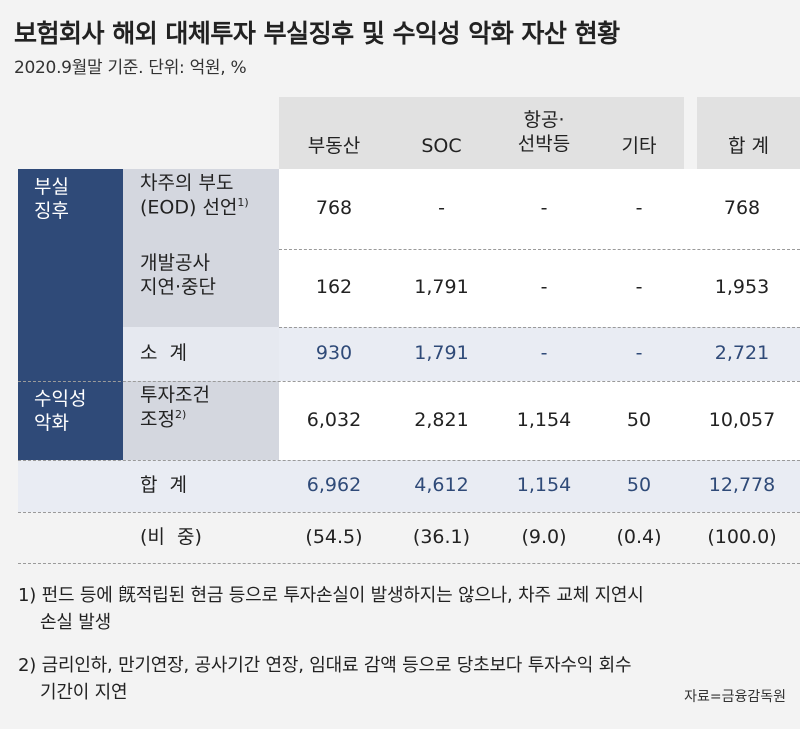 The width and height of the screenshot is (800, 729). What do you see at coordinates (171, 536) in the screenshot?
I see `row-label-share: (비 중)` at bounding box center [171, 536].